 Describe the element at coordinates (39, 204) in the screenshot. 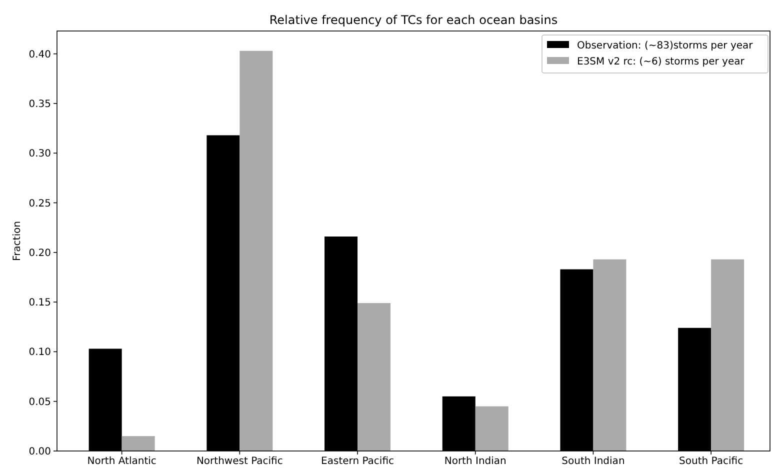

I see `y-tick-label: 0.25` at that location.